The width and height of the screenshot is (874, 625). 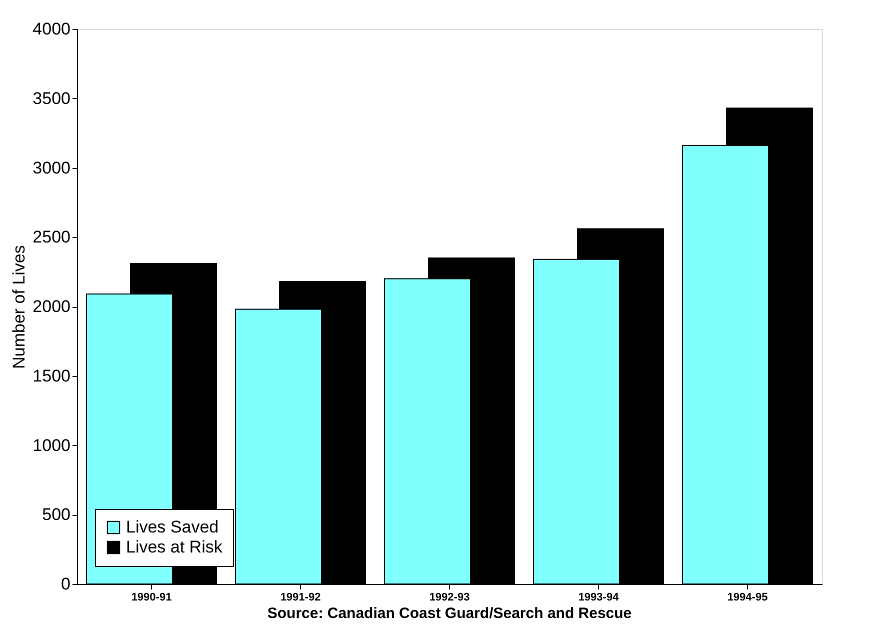 What do you see at coordinates (51, 237) in the screenshot?
I see `y-tick-label: 2500` at bounding box center [51, 237].